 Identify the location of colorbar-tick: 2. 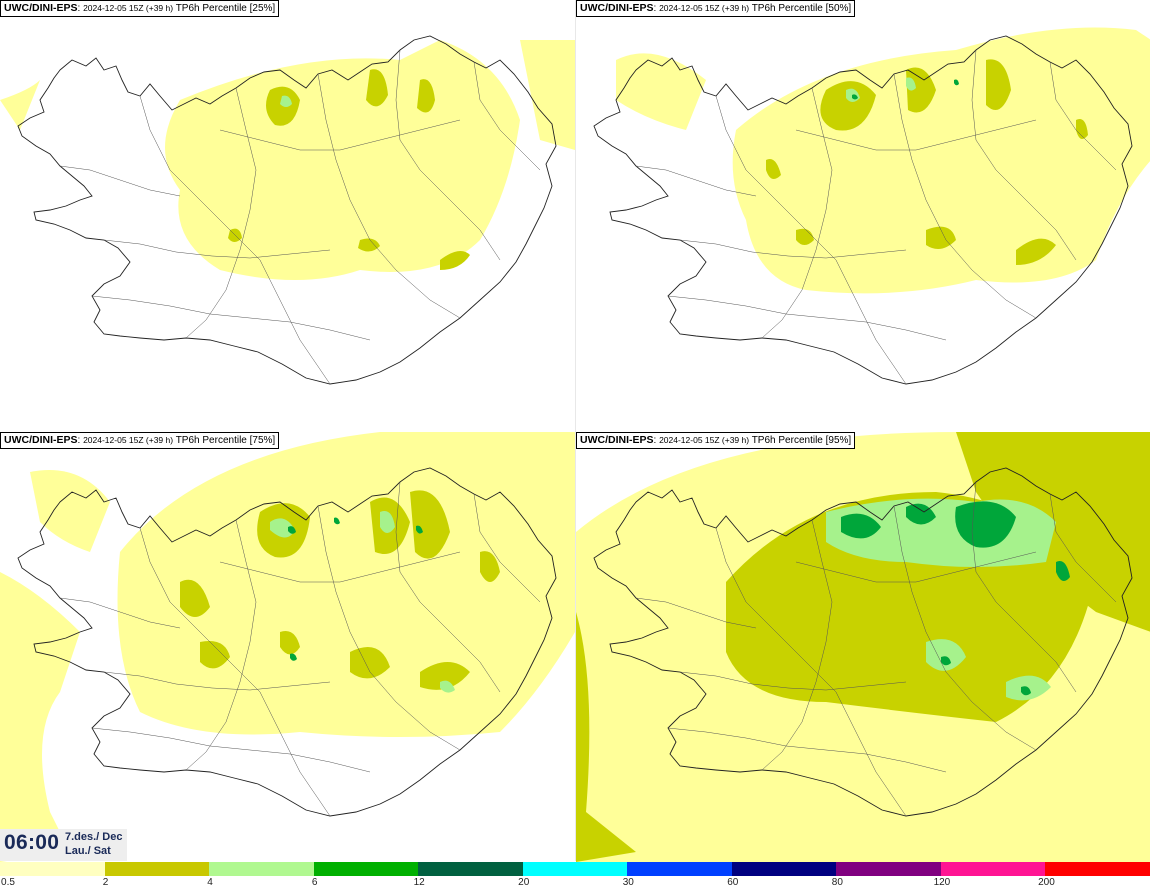
(105, 882).